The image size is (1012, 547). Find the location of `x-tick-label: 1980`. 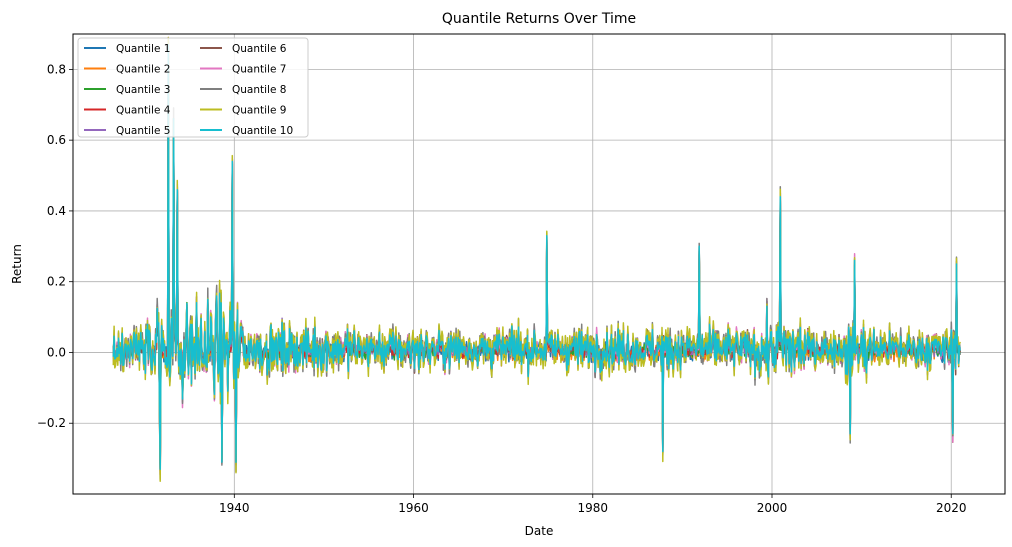

x-tick-label: 1980 is located at coordinates (592, 508).